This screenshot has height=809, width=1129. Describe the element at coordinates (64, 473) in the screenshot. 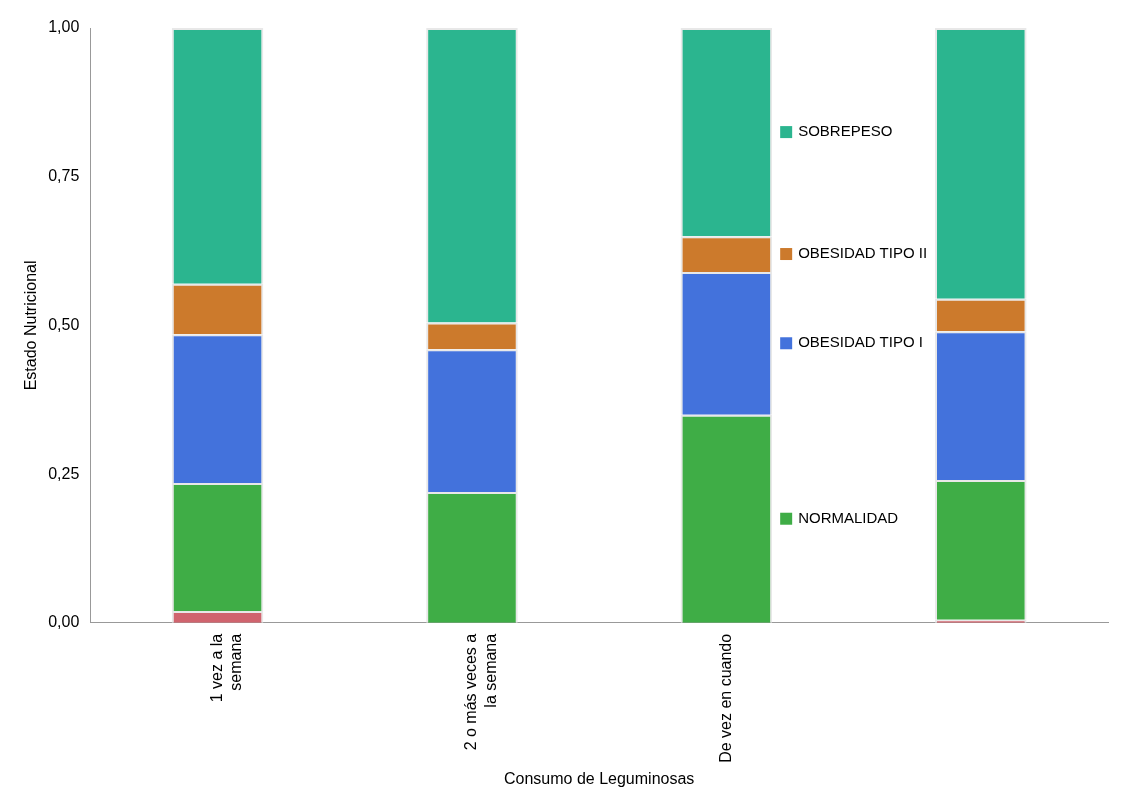

I see `y-tick-label: 0,25` at that location.